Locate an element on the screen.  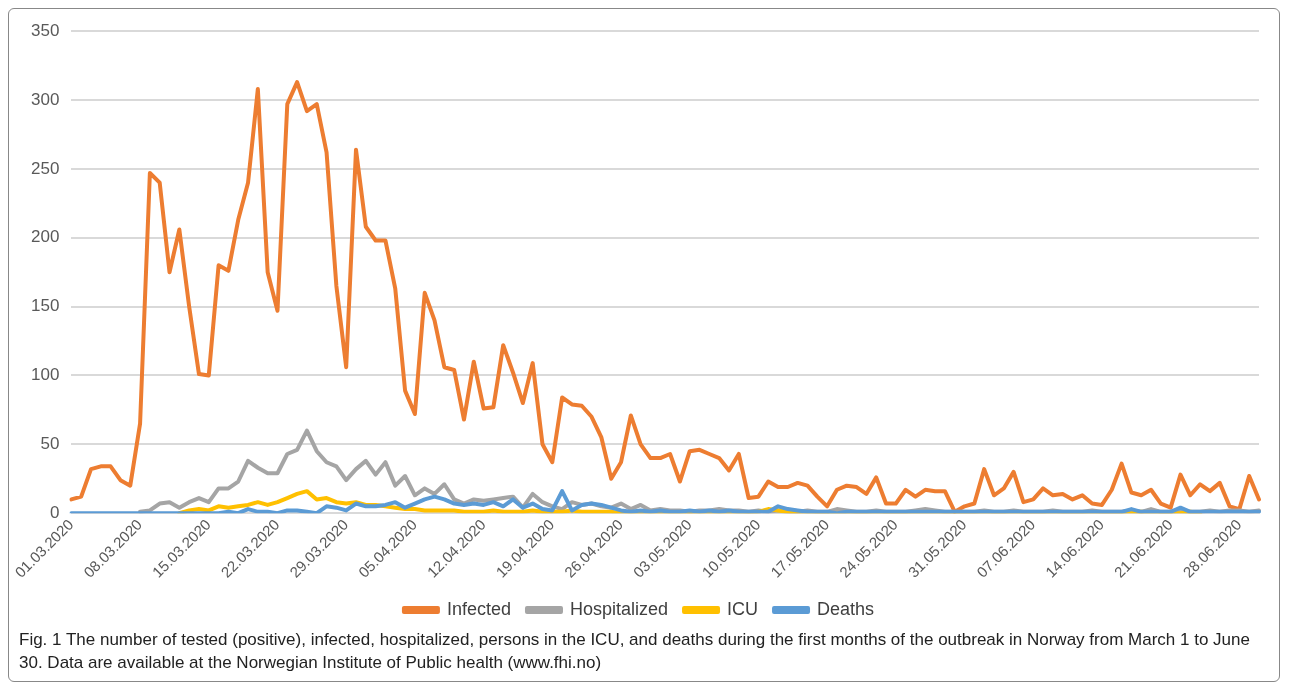
legend-label: ICU is located at coordinates (743, 608).